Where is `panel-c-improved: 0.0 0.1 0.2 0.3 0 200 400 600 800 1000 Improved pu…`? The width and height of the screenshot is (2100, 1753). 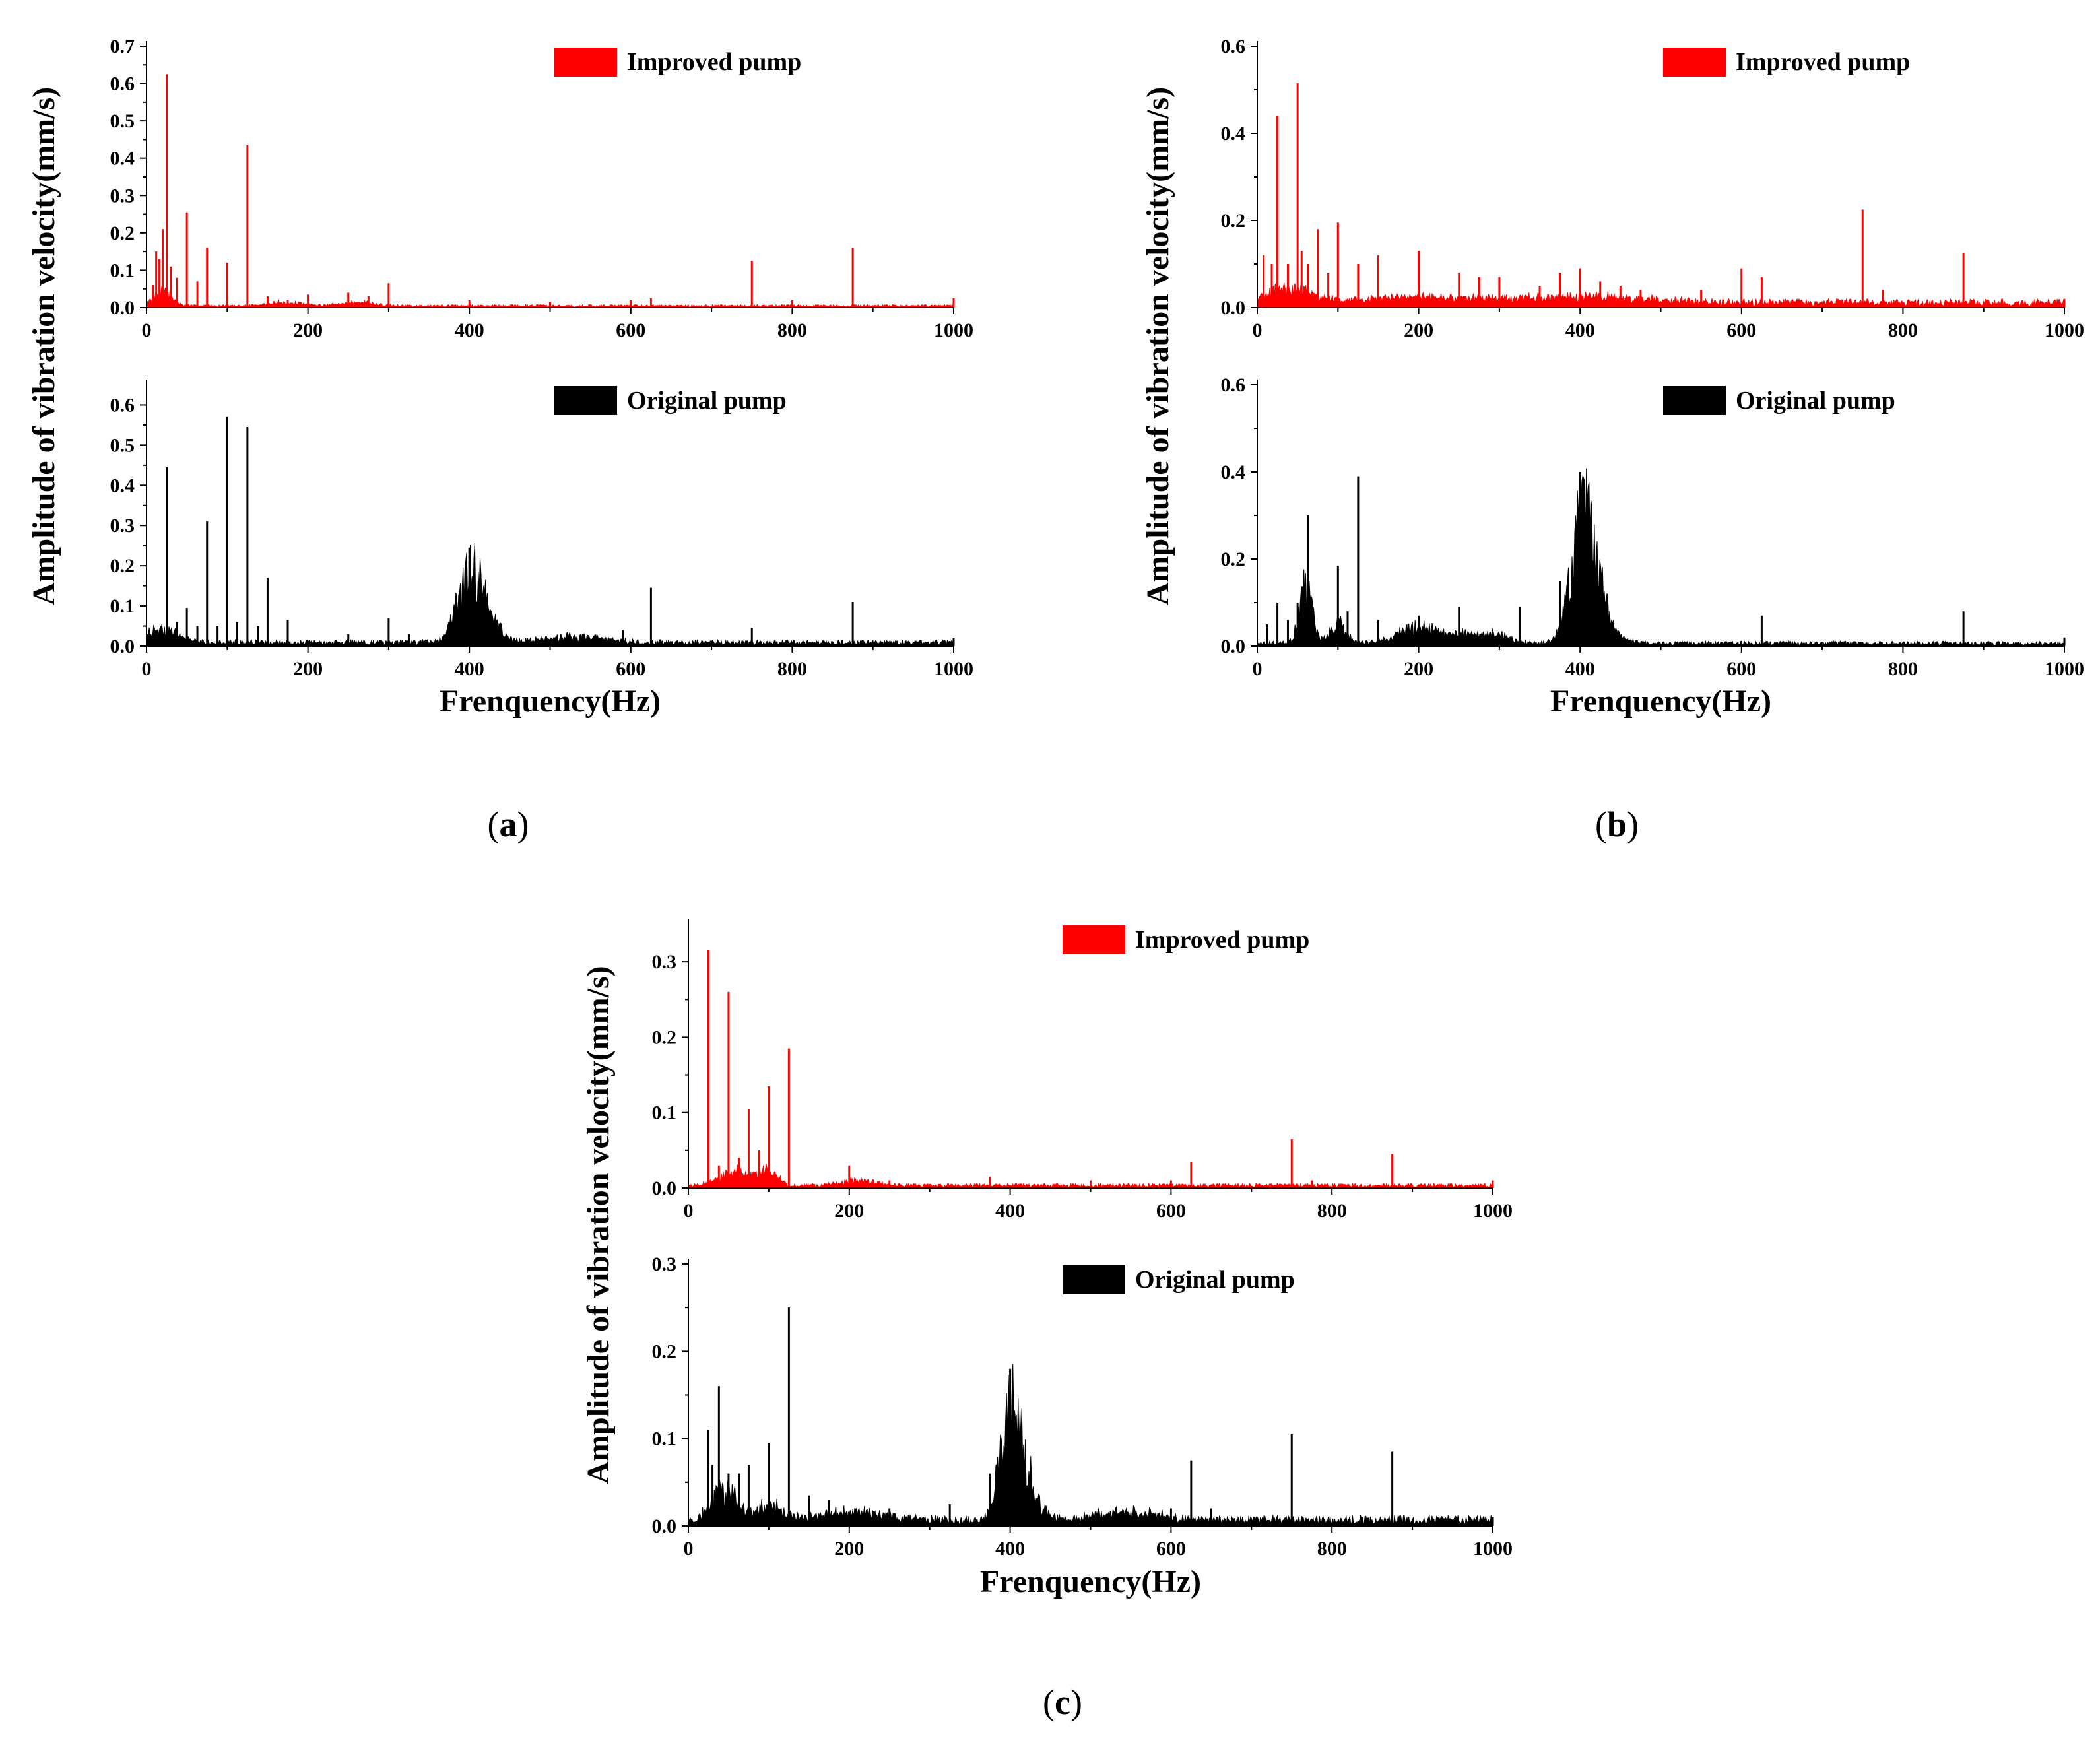
panel-c-improved: 0.0 0.1 0.2 0.3 0 200 400 600 800 1000 Improved pu… is located at coordinates (1082, 1070).